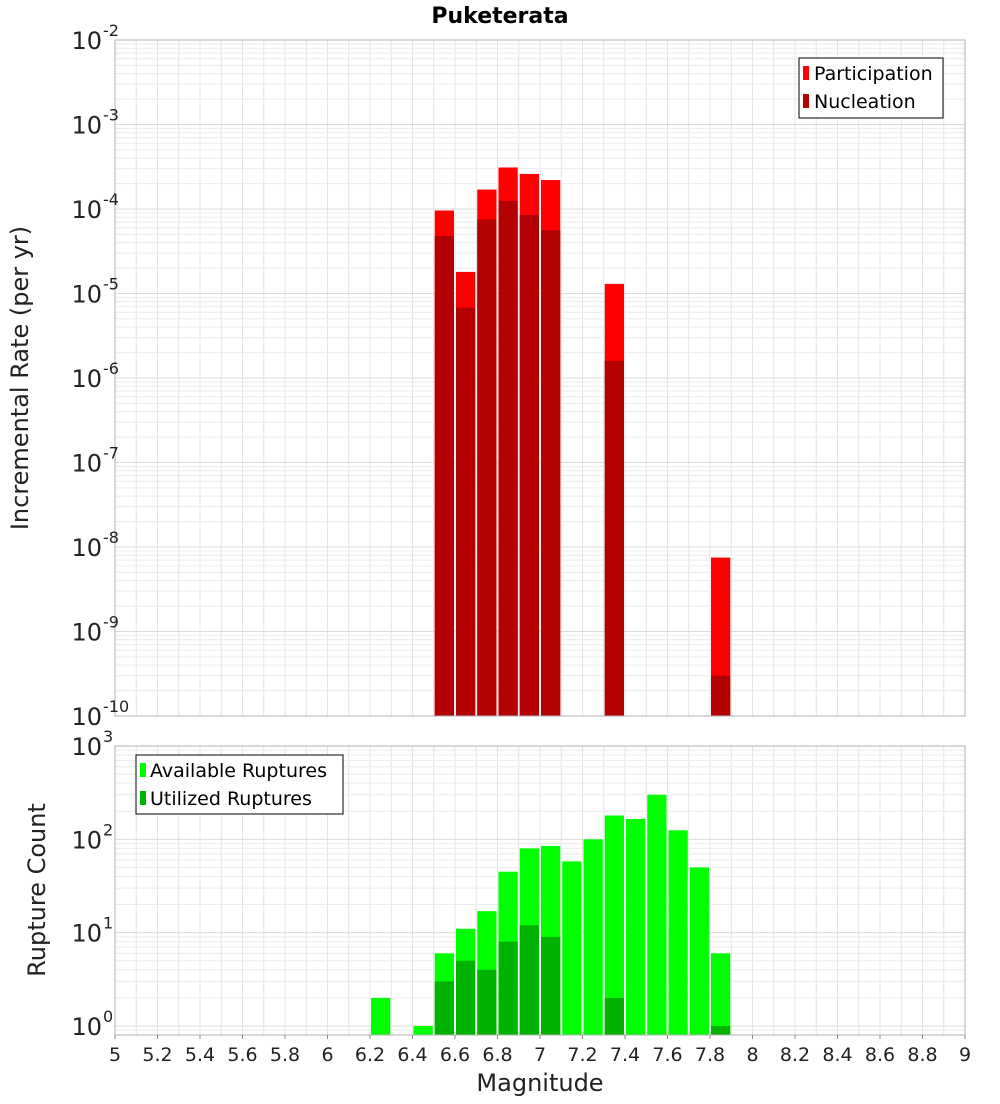  Describe the element at coordinates (231, 799) in the screenshot. I see `legend-label-utilized-ruptures: Utilized Ruptures` at that location.